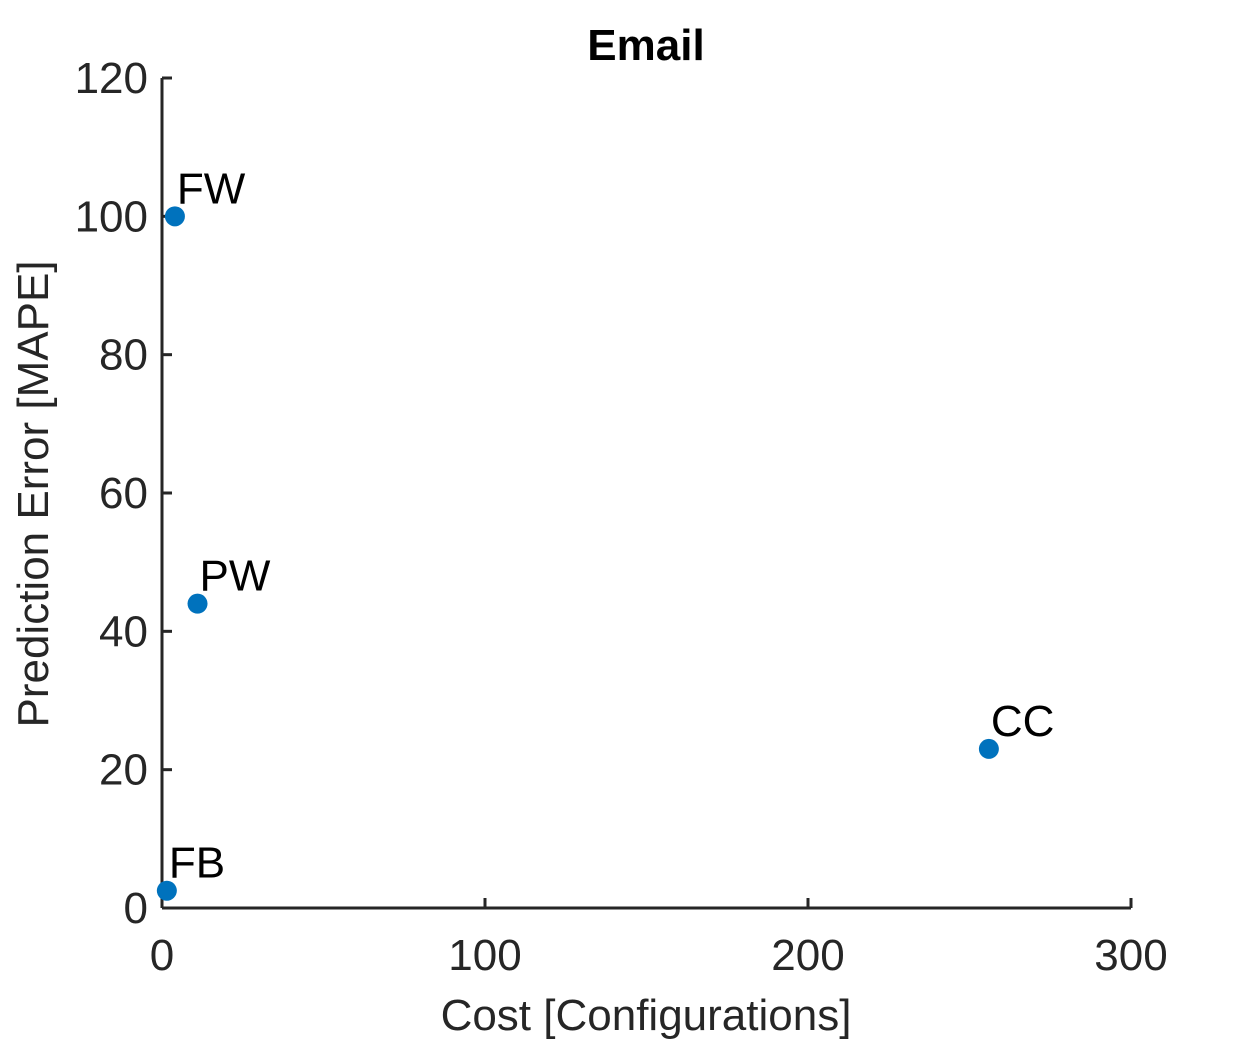 The height and width of the screenshot is (1042, 1250). What do you see at coordinates (235, 576) in the screenshot?
I see `data-point-label: PW` at bounding box center [235, 576].